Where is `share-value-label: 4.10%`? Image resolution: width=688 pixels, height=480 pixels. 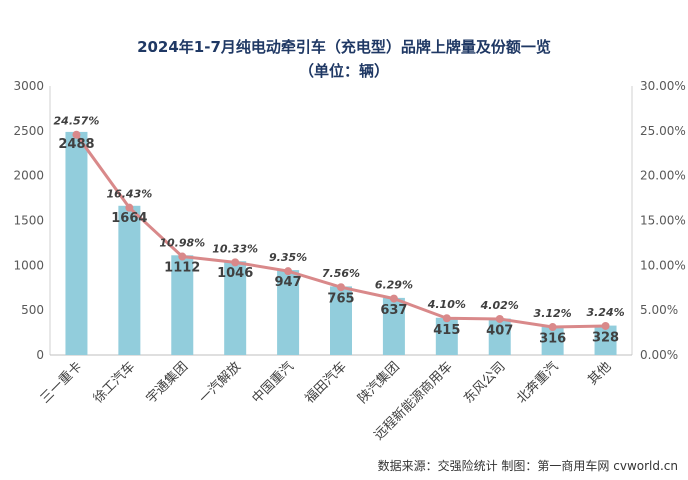
share-value-label: 4.10% is located at coordinates (446, 304).